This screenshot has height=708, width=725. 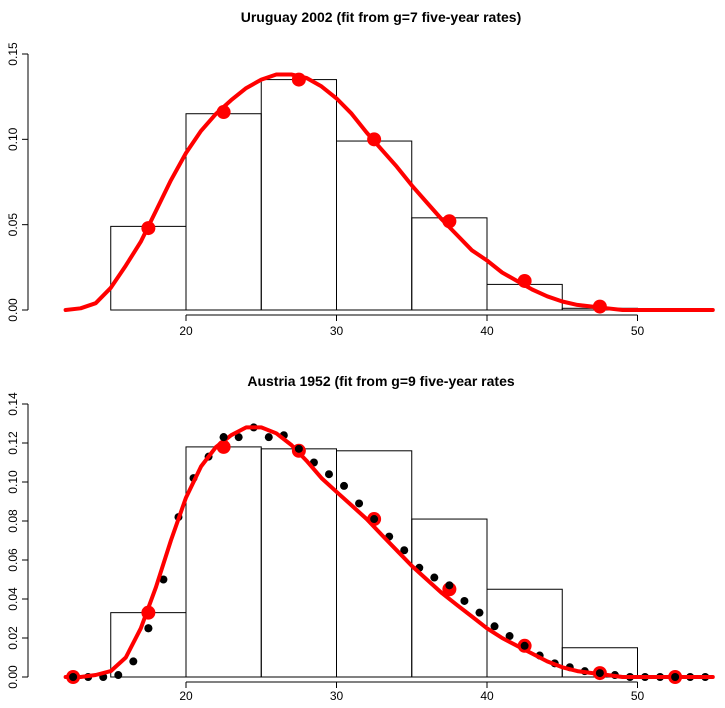 I want to click on y-tick-label: 0.12, so click(x=13, y=443).